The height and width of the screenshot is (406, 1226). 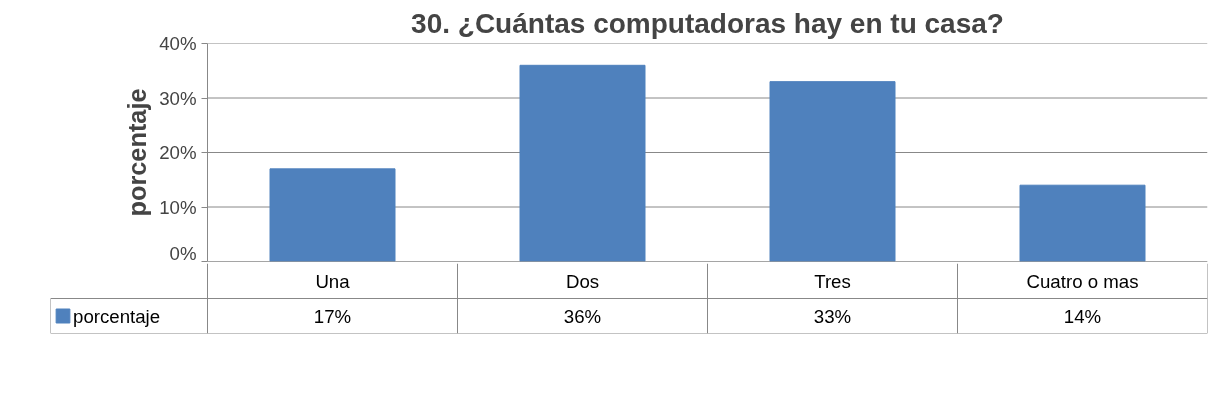 I want to click on x-tick-label: Tres, so click(x=832, y=281).